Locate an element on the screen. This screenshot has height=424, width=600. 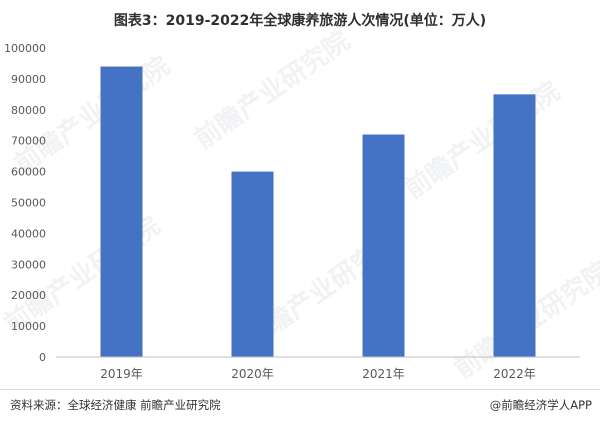
bar-2019年 is located at coordinates (121, 211).